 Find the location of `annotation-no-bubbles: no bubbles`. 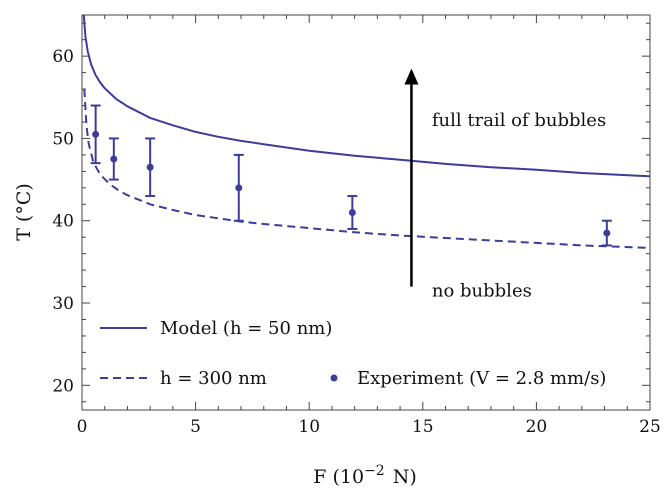

annotation-no-bubbles: no bubbles is located at coordinates (482, 290).